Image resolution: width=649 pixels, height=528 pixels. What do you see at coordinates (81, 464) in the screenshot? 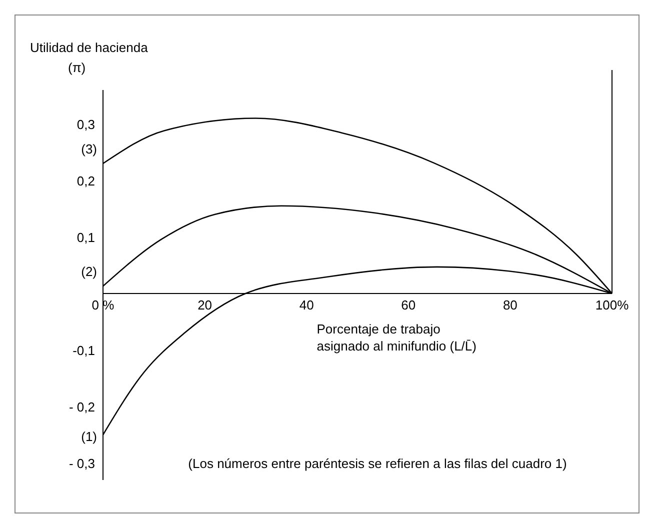
I see `y-tick-label: - 0,3` at bounding box center [81, 464].